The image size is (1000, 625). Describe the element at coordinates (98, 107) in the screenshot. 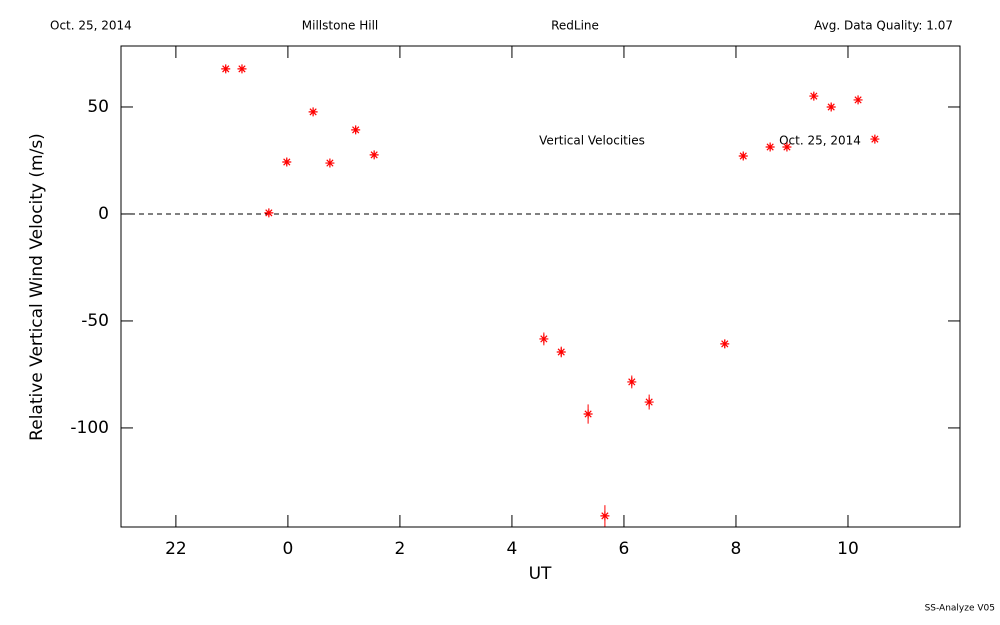

I see `y-tick-label: 50` at that location.